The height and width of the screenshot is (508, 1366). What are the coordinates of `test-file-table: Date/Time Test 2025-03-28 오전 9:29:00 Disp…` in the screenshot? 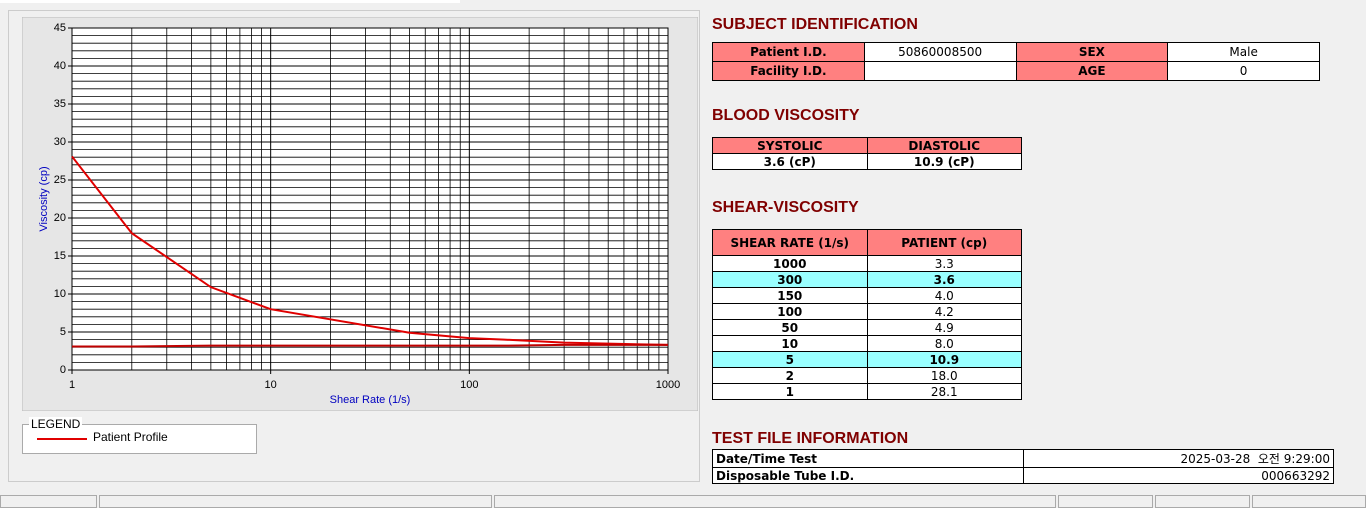 It's located at (1023, 466).